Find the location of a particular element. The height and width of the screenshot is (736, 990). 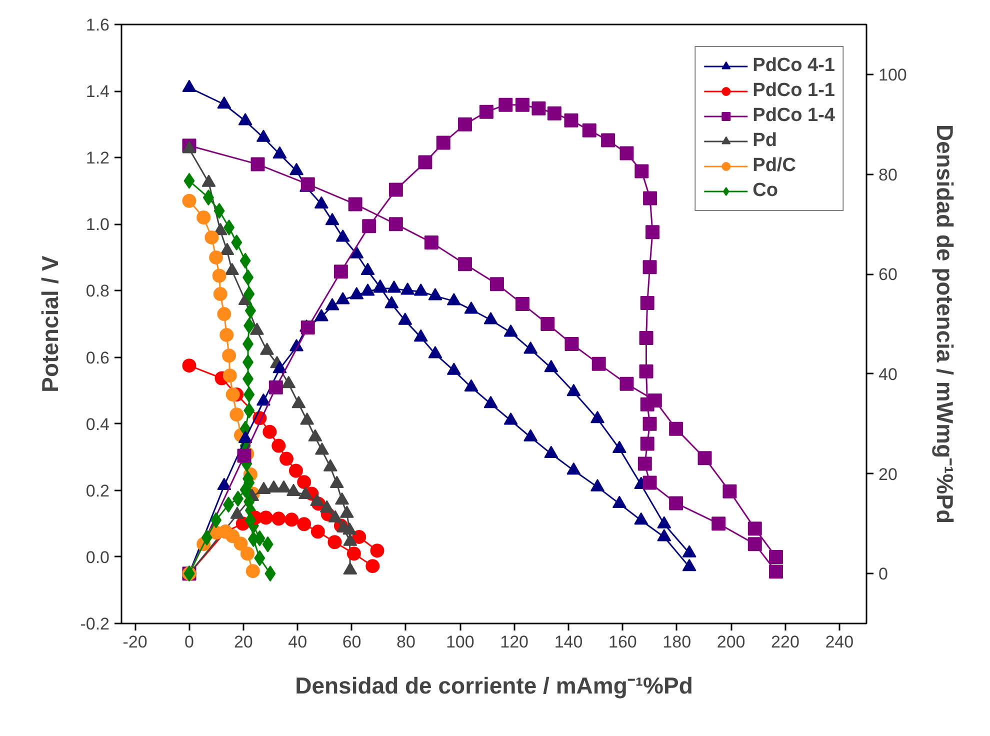

x-tick-label: 220 is located at coordinates (785, 642).